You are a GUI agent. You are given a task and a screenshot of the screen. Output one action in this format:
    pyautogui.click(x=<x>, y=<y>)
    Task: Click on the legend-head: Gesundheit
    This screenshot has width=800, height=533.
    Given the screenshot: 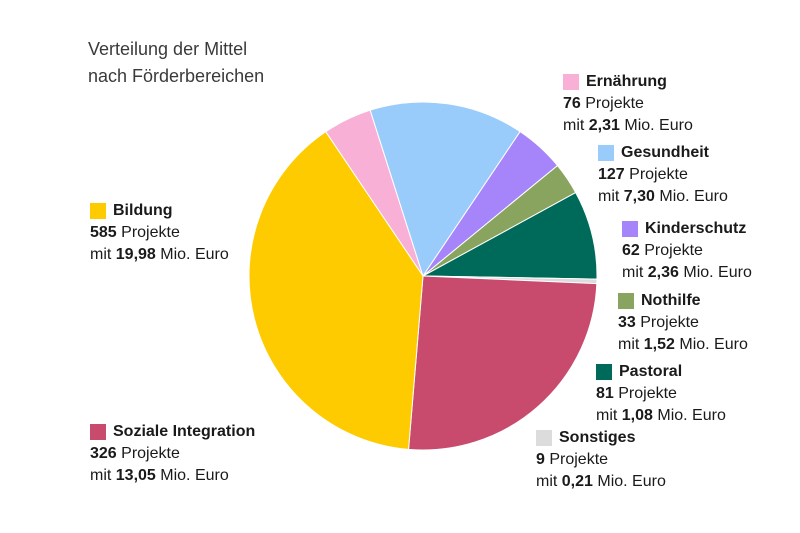 What is the action you would take?
    pyautogui.click(x=663, y=153)
    